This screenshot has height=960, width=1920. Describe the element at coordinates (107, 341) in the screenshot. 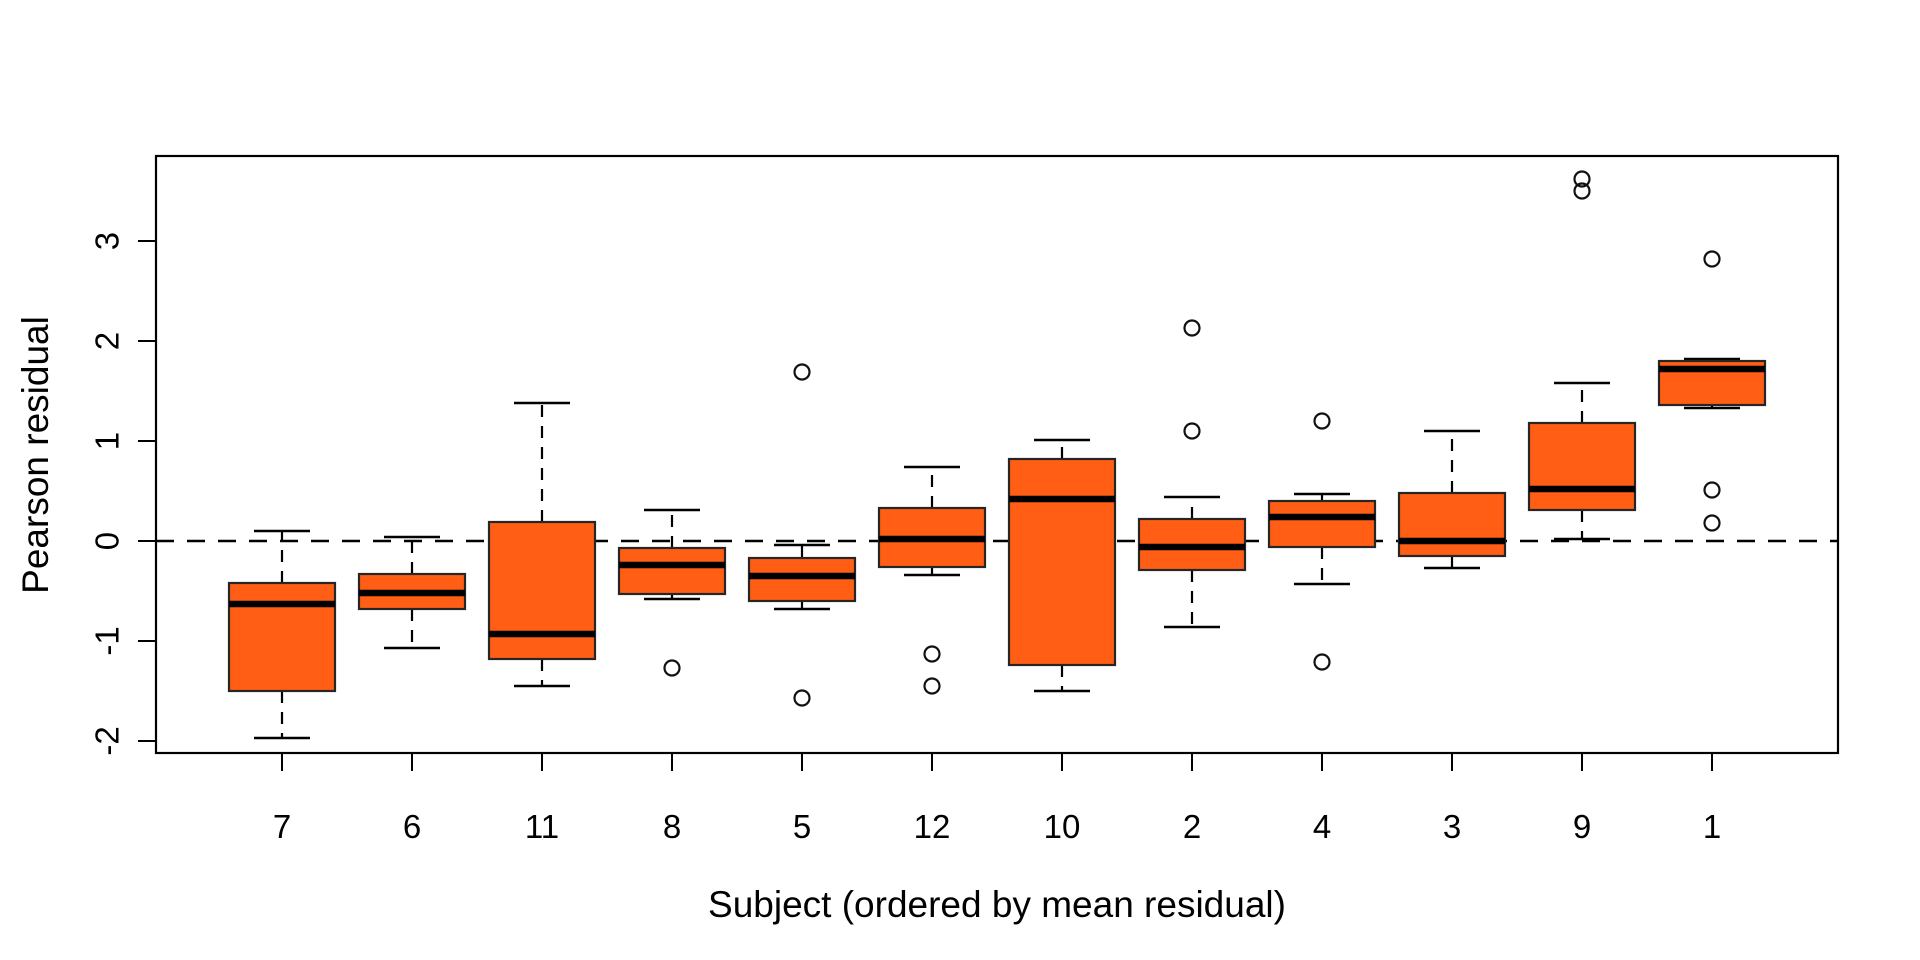

I see `y-tick-label: 2` at that location.